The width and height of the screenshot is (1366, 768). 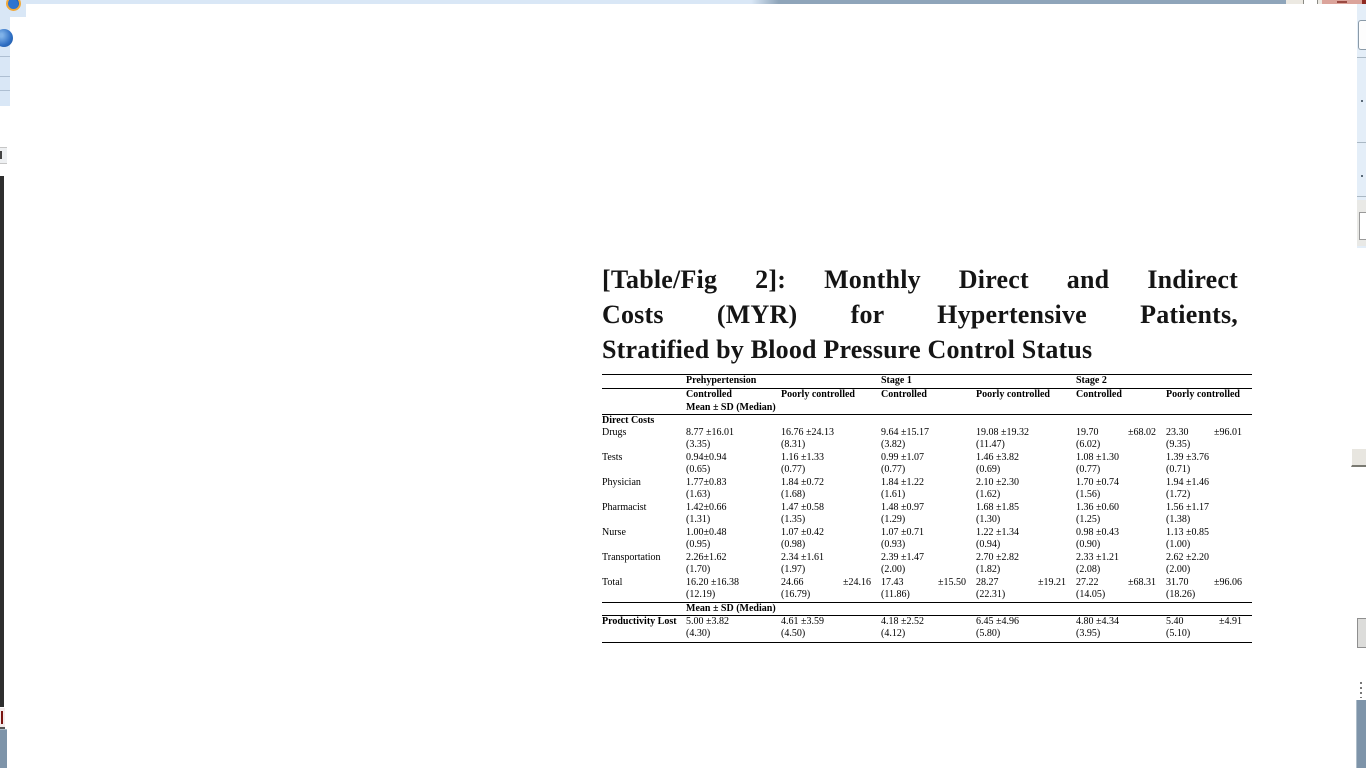 I want to click on group-header-row: Prehypertension Stage 1 Stage 2, so click(x=927, y=381).